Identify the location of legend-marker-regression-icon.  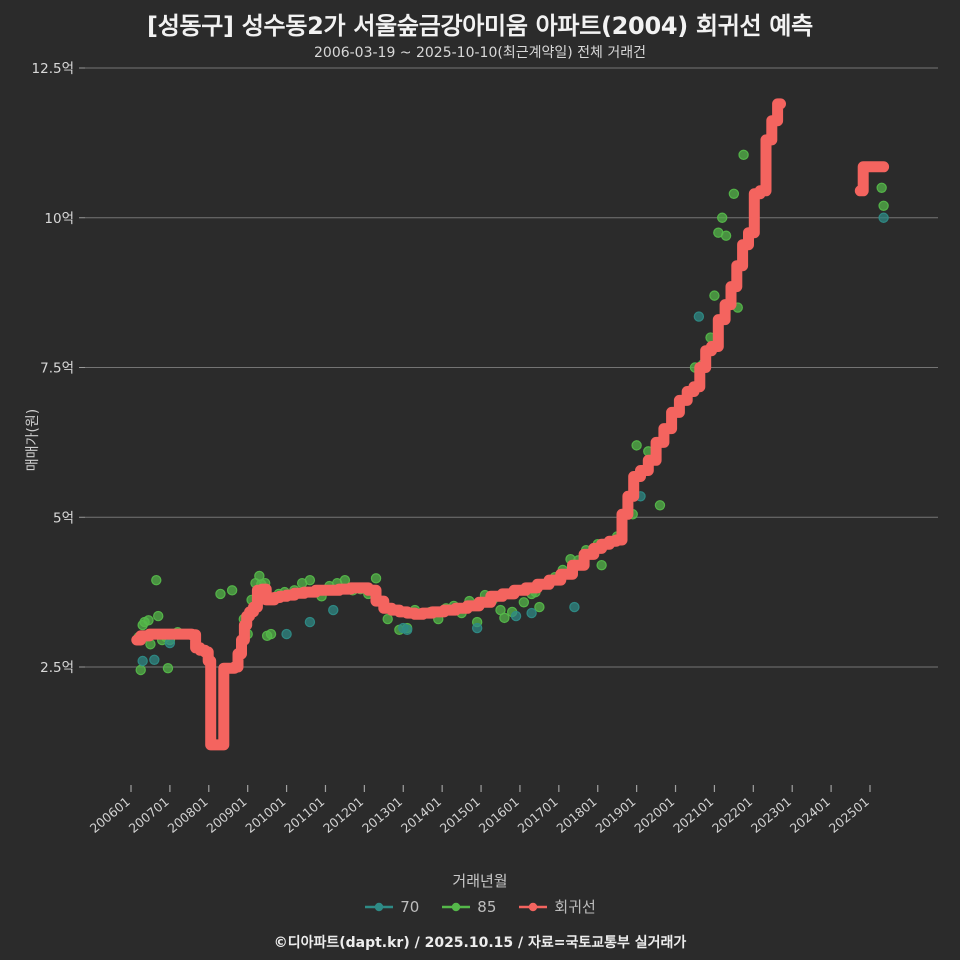
(533, 906).